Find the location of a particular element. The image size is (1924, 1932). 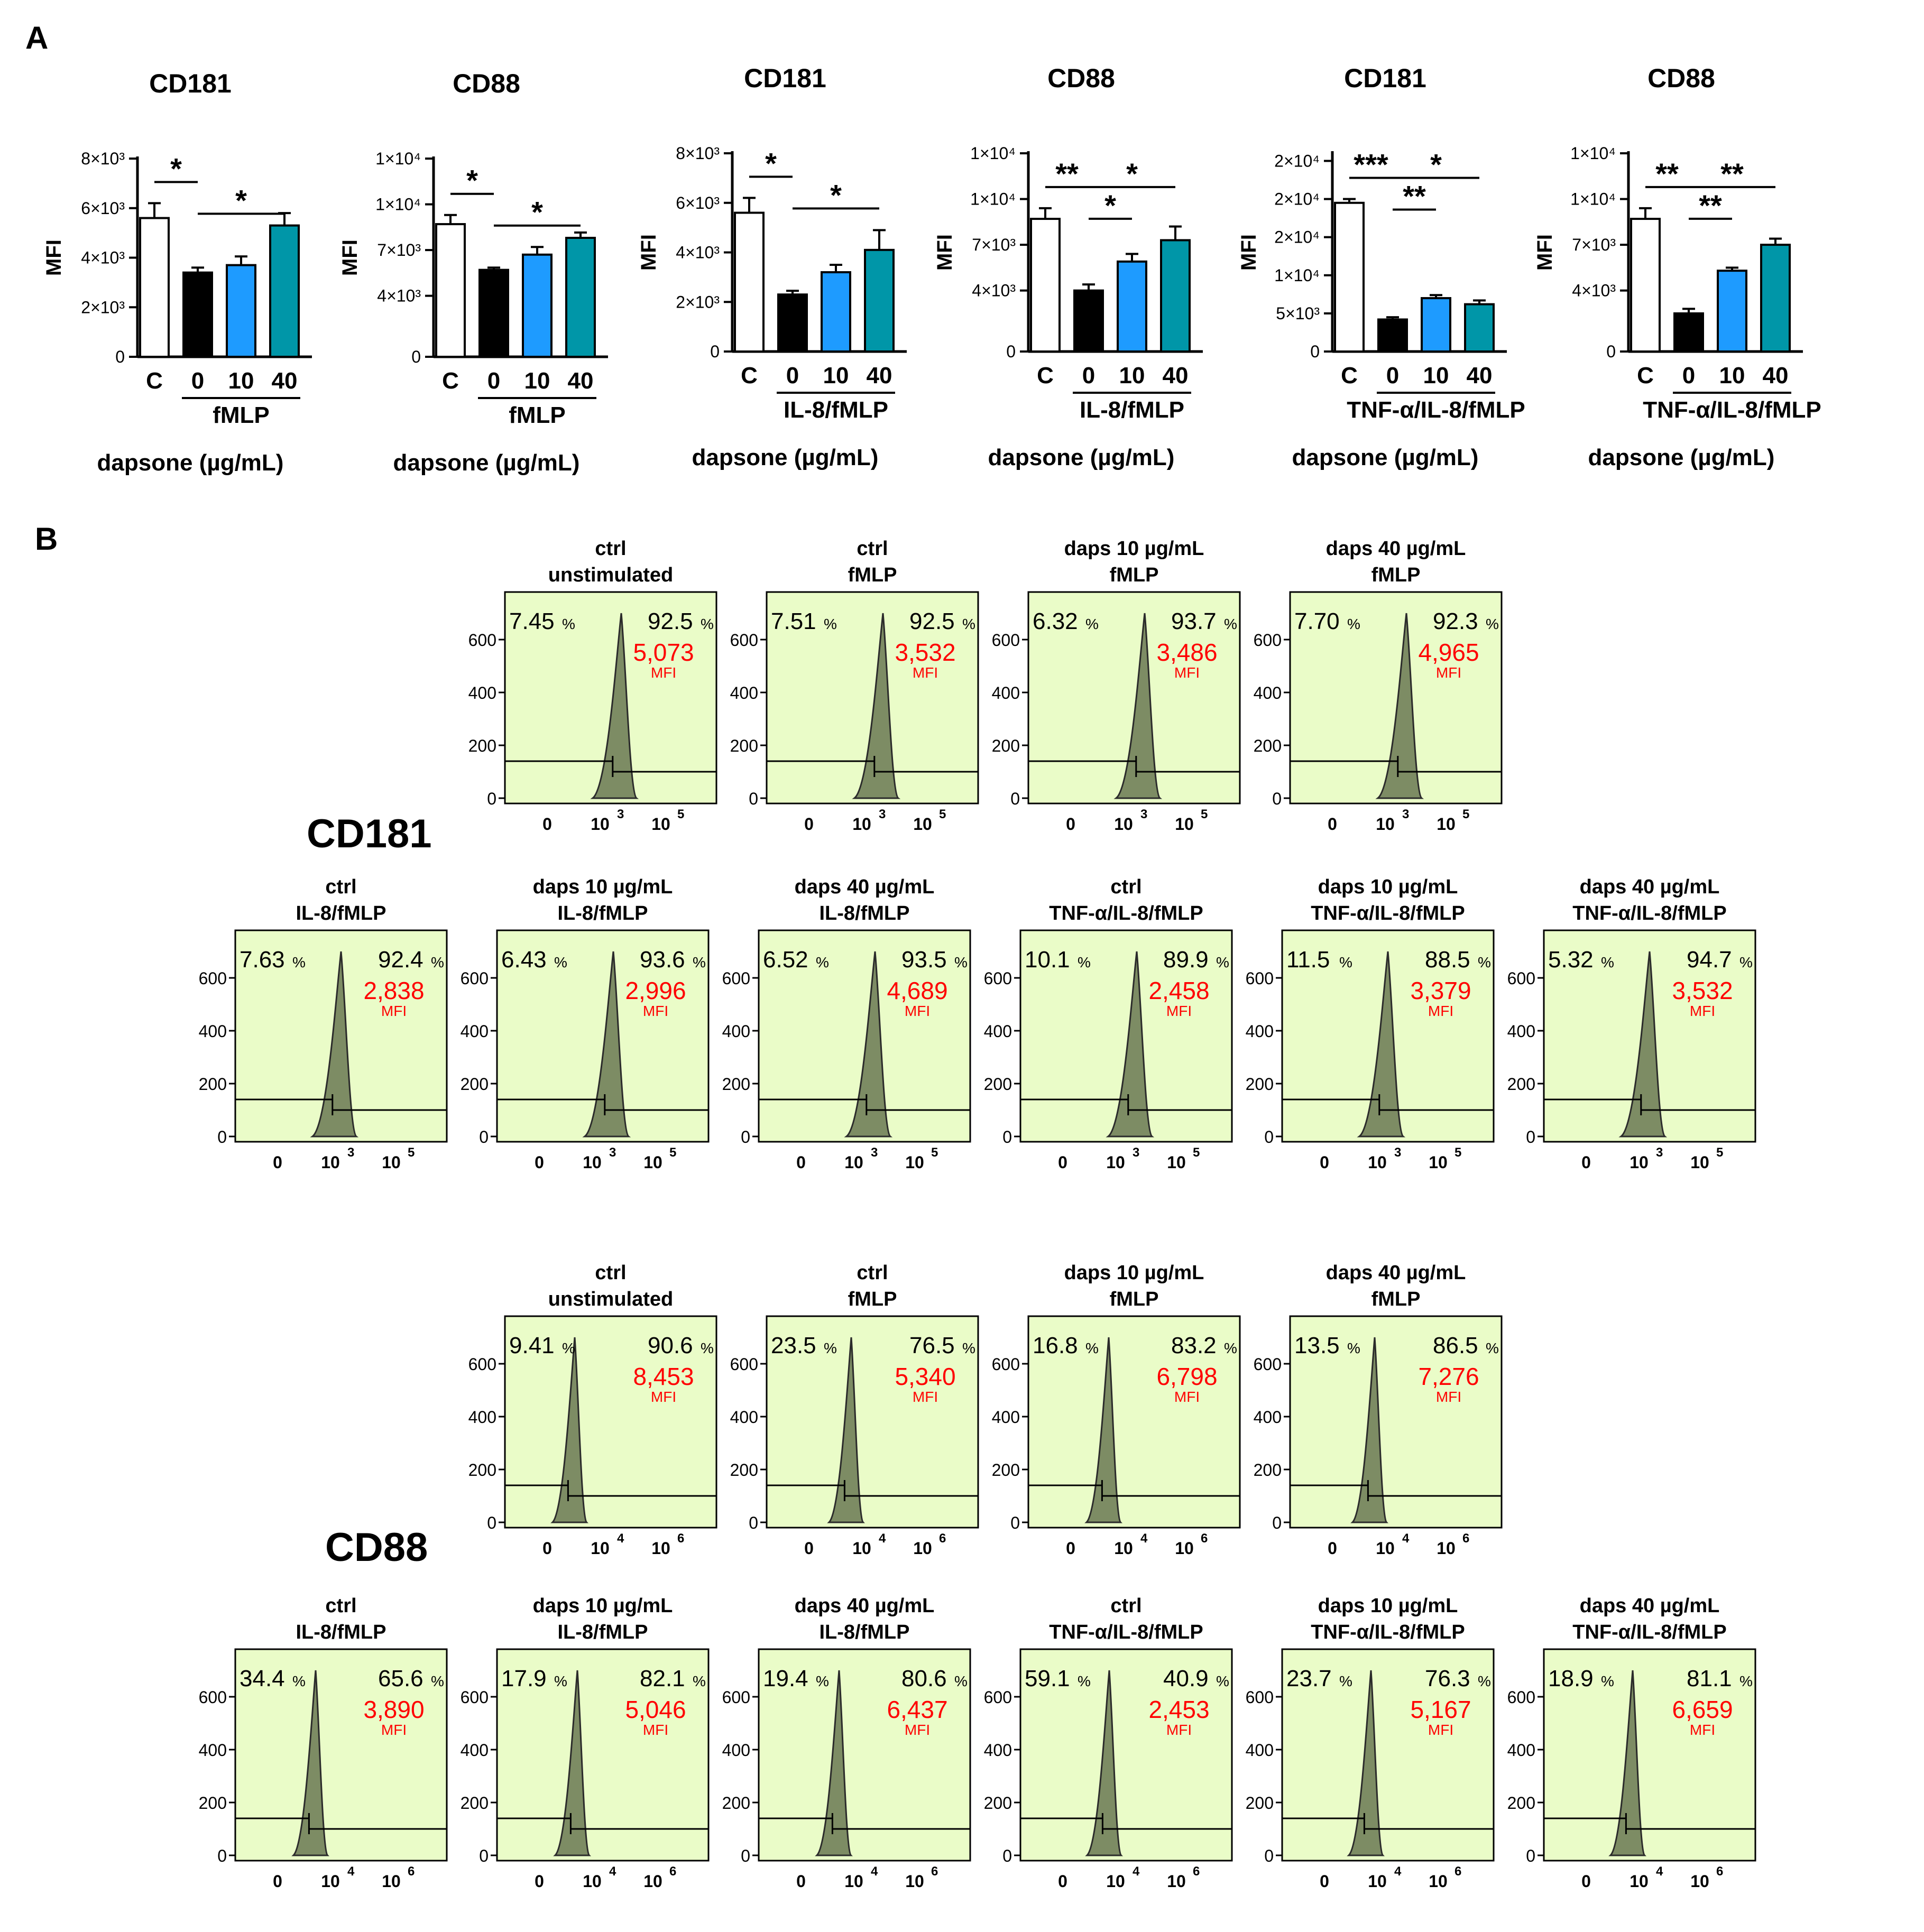

y-tick-label: 2×10⁴ is located at coordinates (1297, 161).